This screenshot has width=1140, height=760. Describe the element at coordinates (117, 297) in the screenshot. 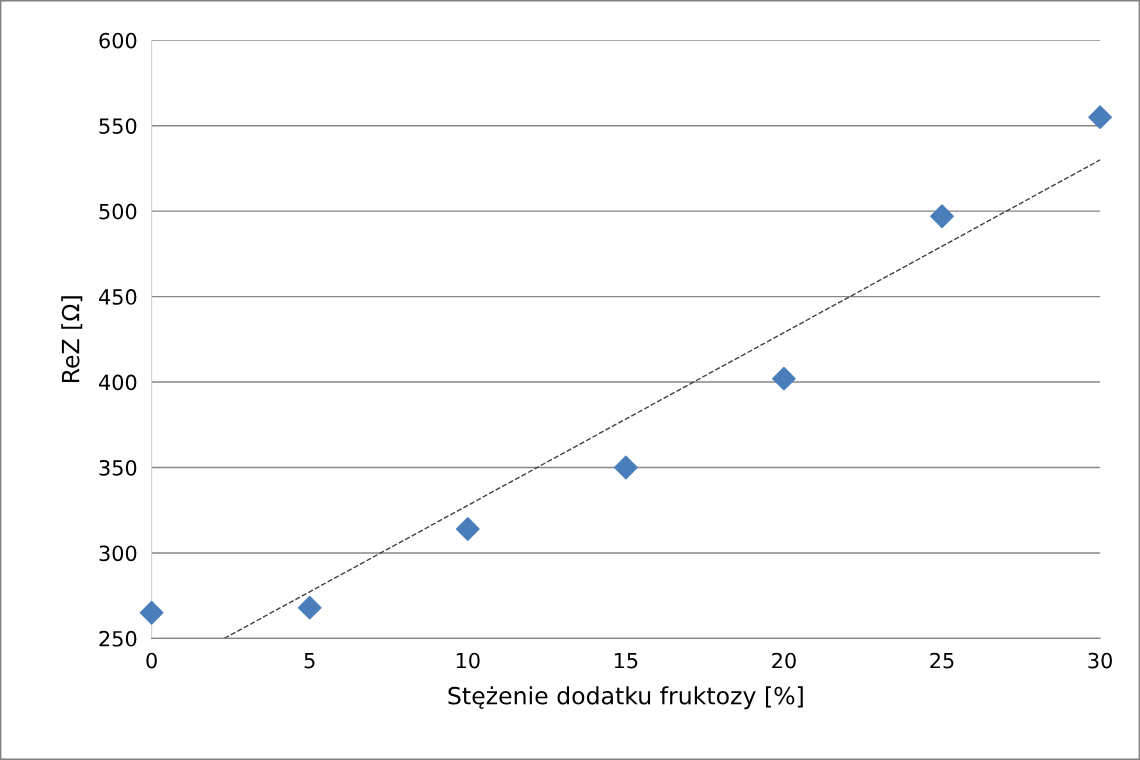

I see `y-tick-label: 450` at that location.